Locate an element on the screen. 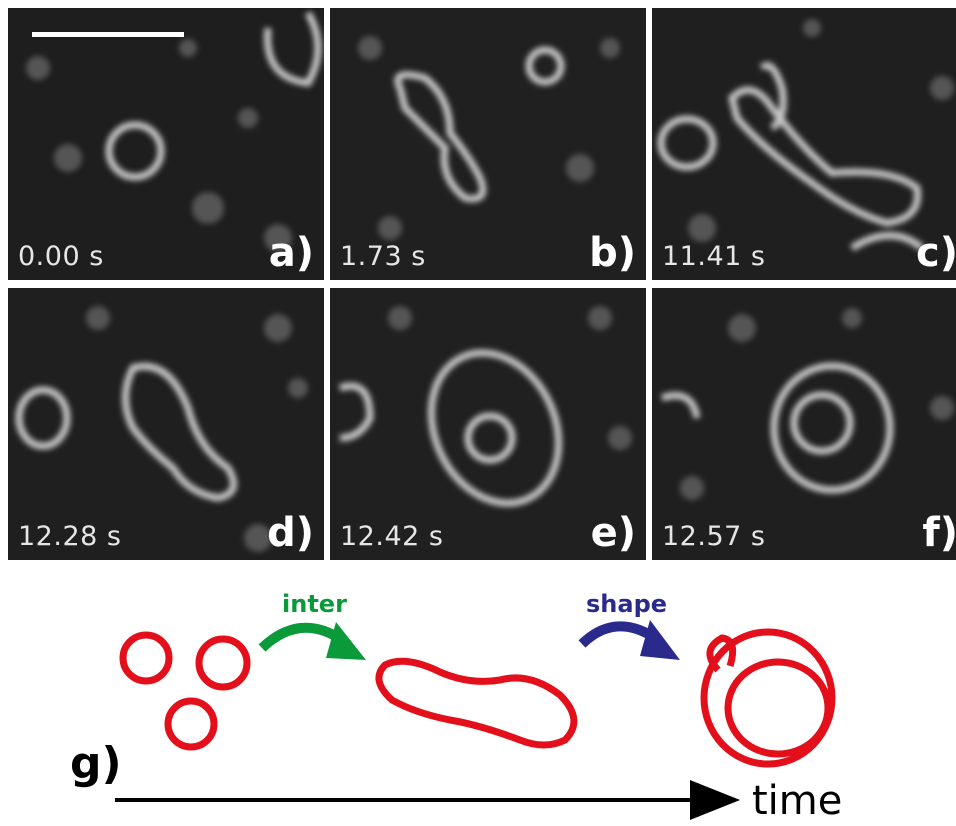 This screenshot has height=826, width=956. panel-label-c: c) is located at coordinates (936, 253).